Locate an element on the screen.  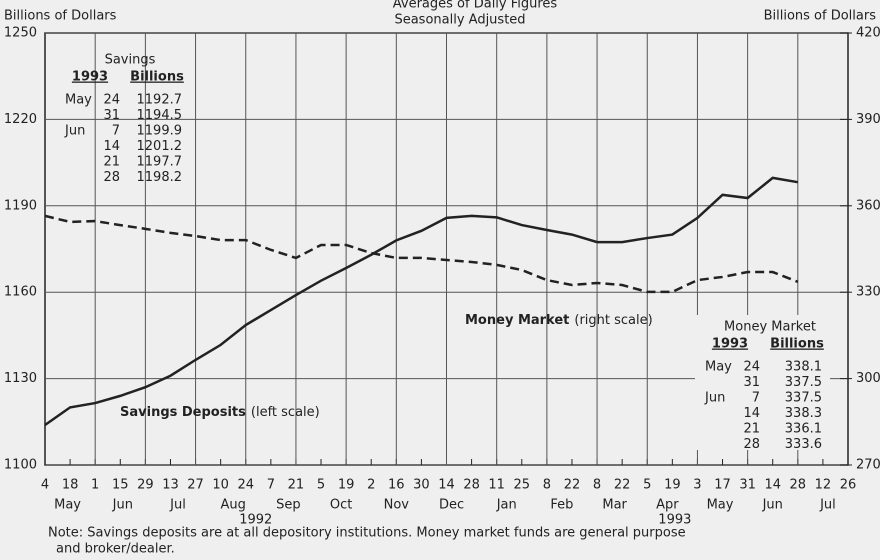
x-tick-label: 7 is located at coordinates (271, 485).